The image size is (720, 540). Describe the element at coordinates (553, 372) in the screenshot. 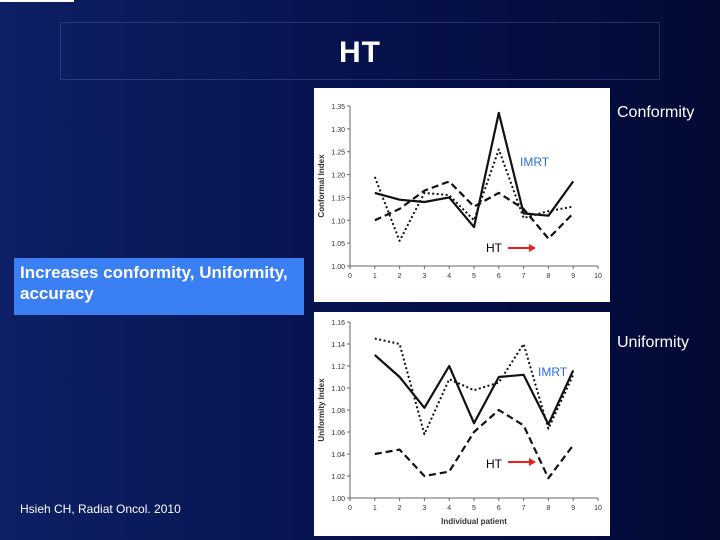

I see `annotation-imrt_bottom: IMRT` at that location.